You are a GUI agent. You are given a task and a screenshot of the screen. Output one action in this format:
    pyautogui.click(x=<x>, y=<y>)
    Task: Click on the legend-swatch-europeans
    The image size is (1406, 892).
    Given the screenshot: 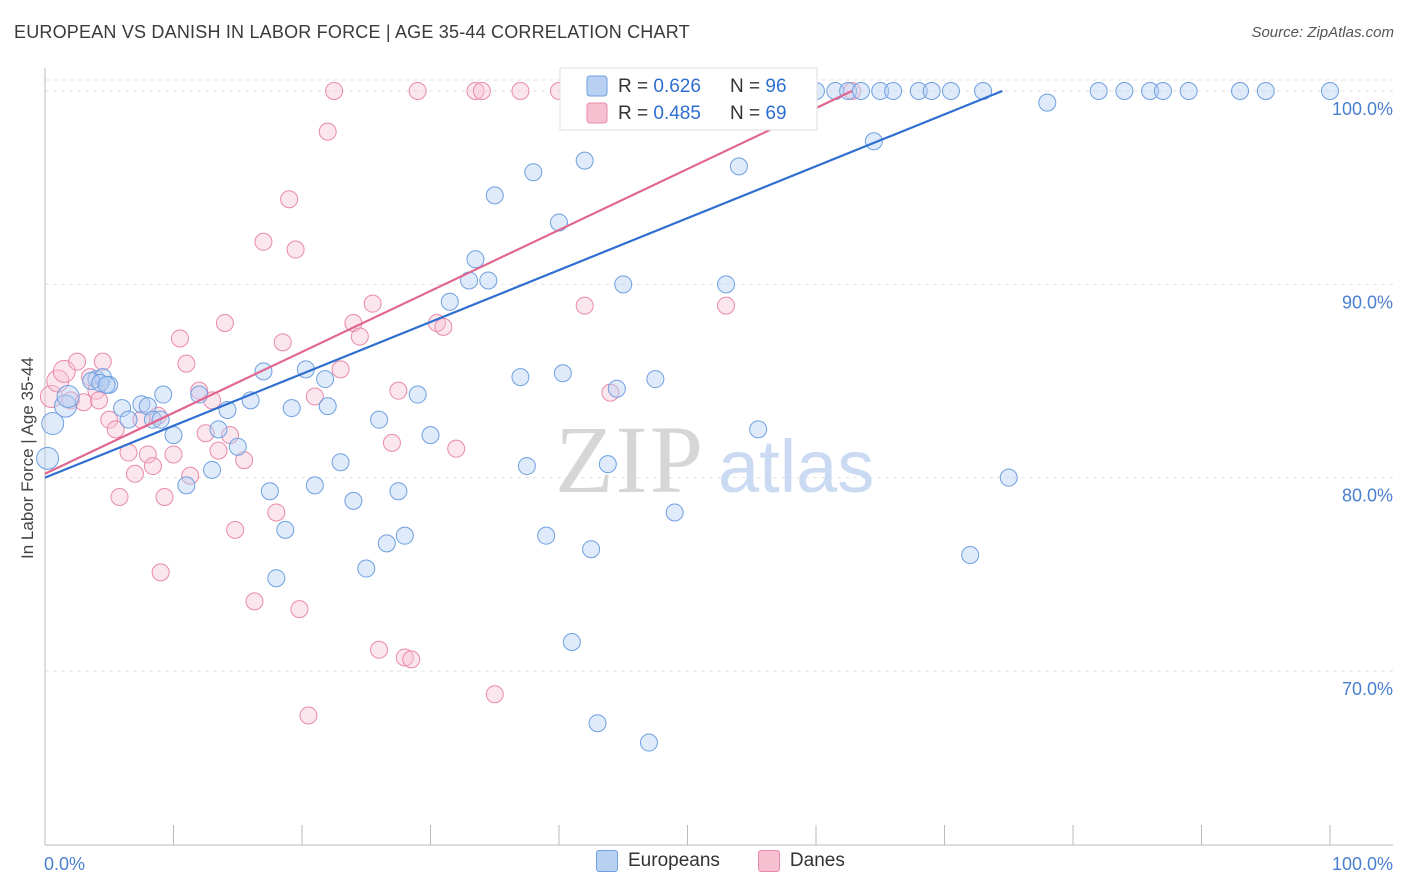 What is the action you would take?
    pyautogui.click(x=597, y=86)
    